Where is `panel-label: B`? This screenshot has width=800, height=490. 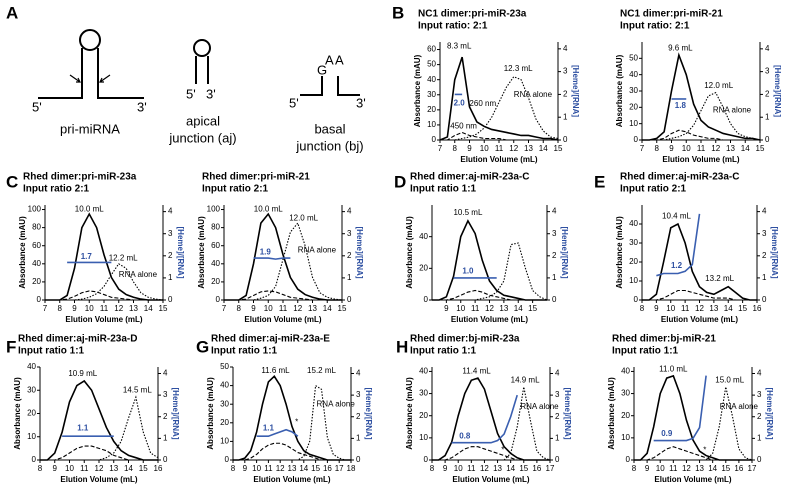
panel-label: B is located at coordinates (398, 12).